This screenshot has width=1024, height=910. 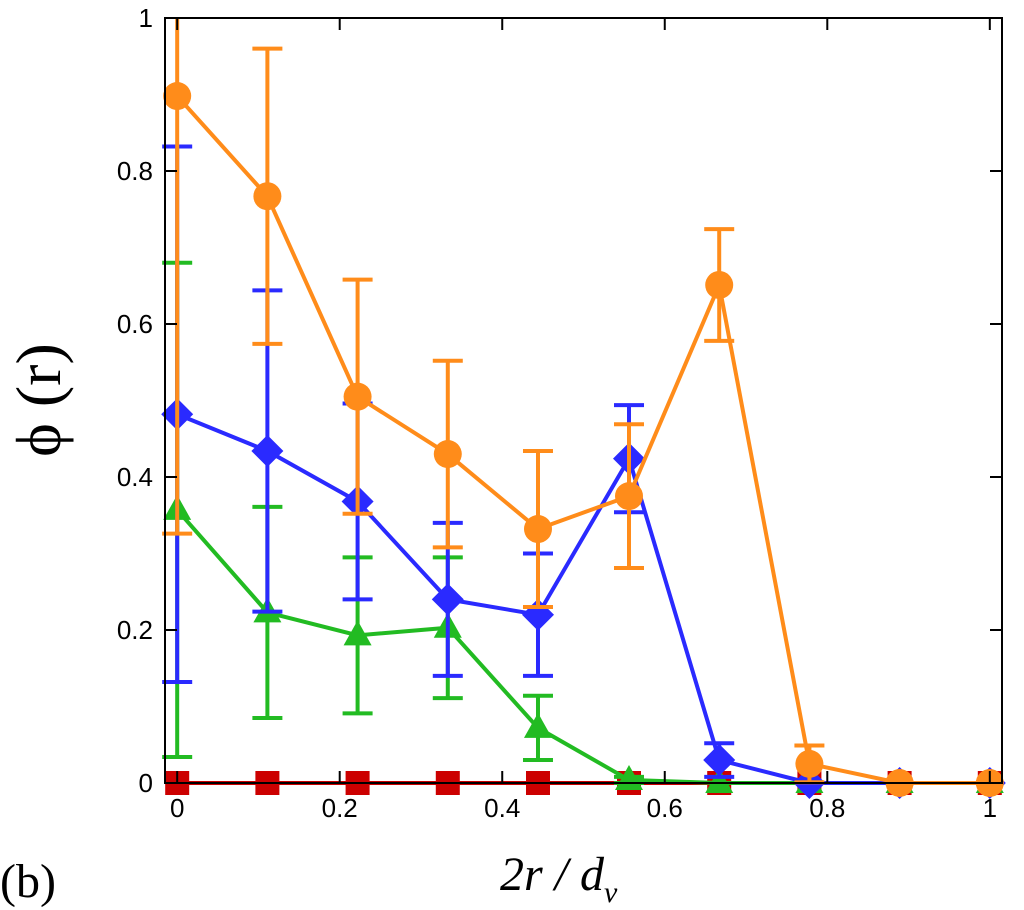 I want to click on x-tick-label-5: 1, so click(x=990, y=808).